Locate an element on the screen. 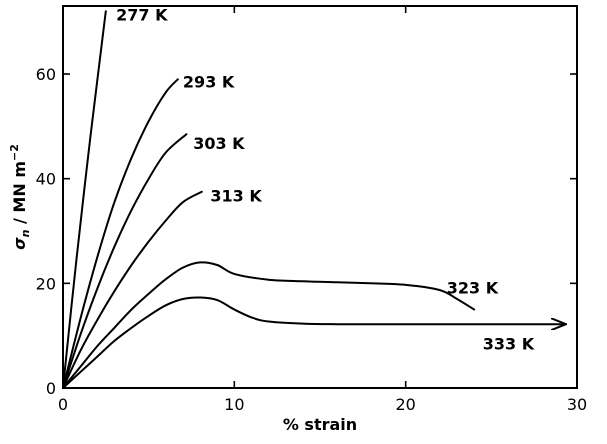  series-label-313k: 313 K is located at coordinates (236, 195).